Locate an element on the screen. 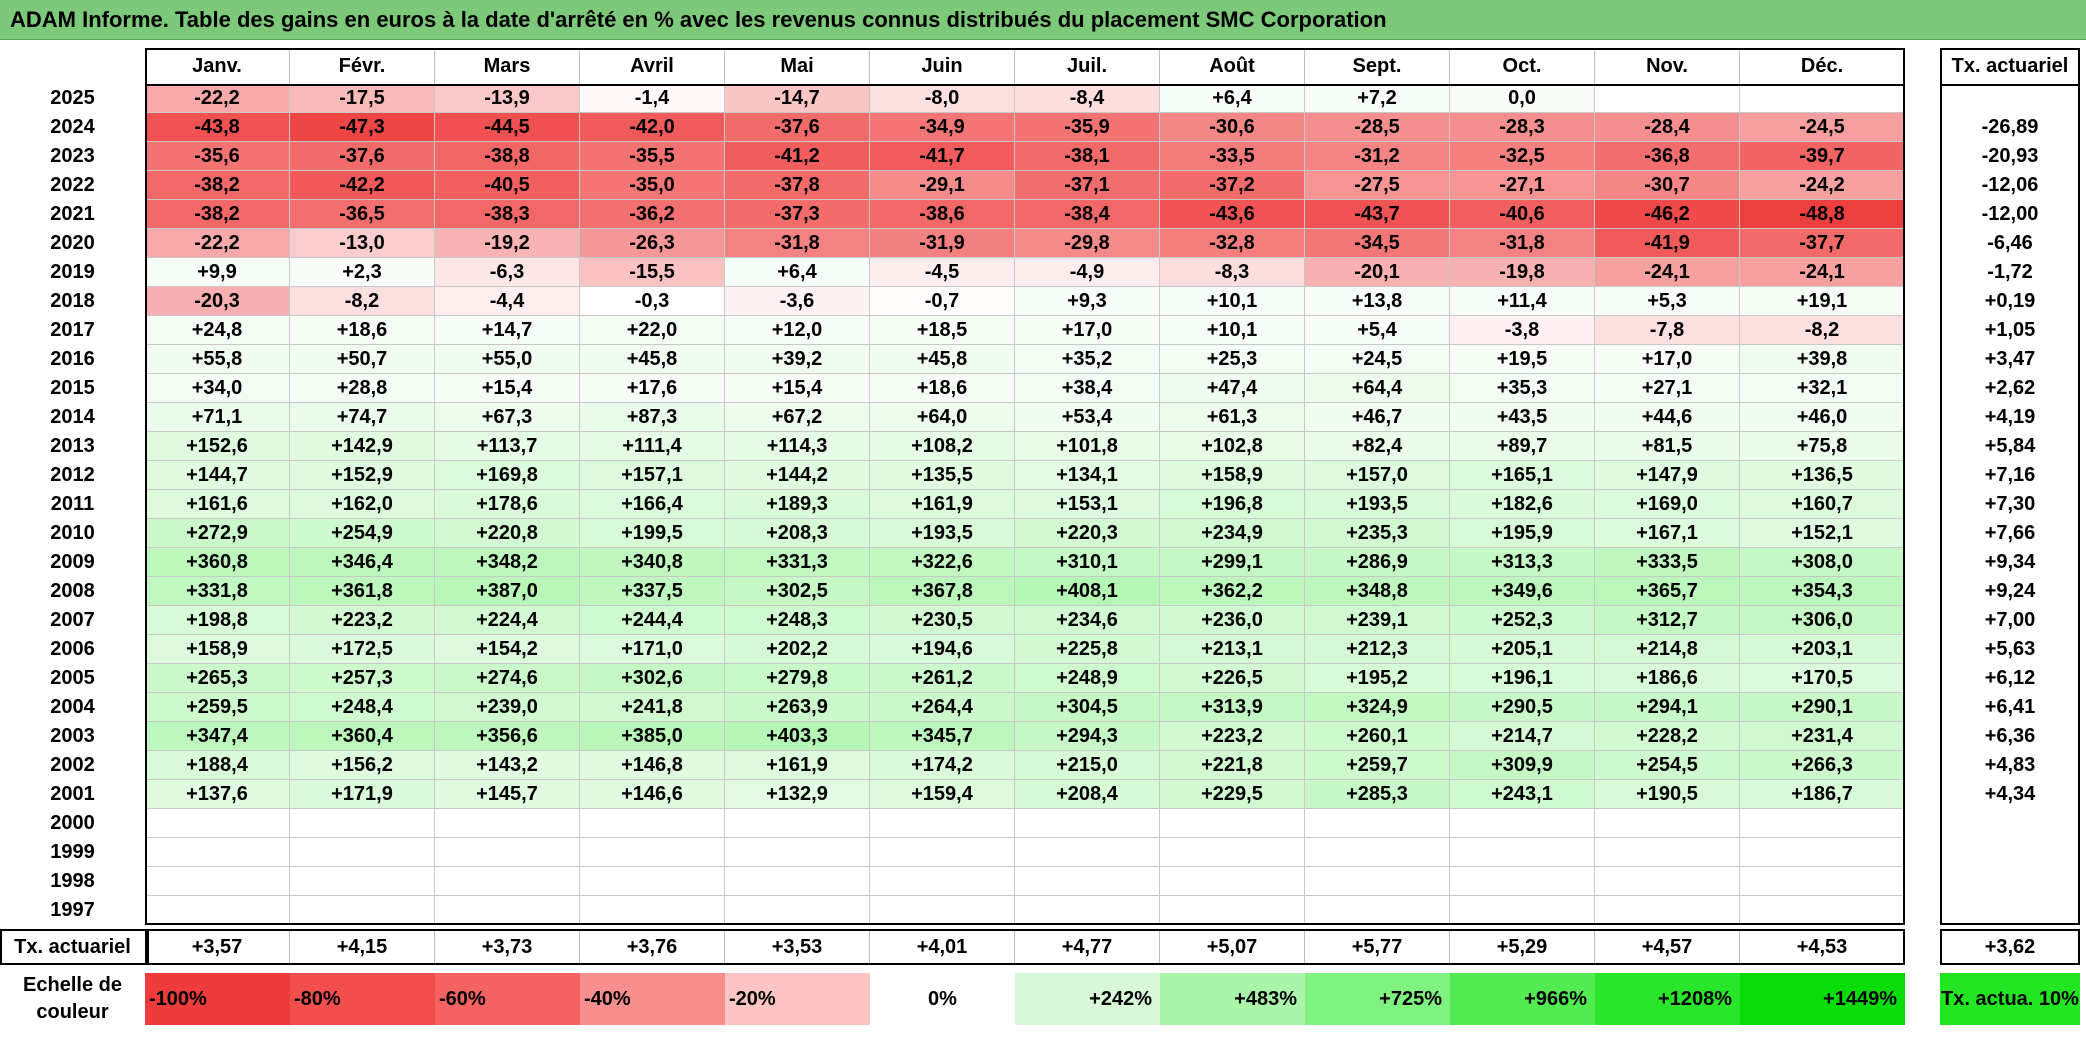  value-cell: +360,8 is located at coordinates (217, 562).